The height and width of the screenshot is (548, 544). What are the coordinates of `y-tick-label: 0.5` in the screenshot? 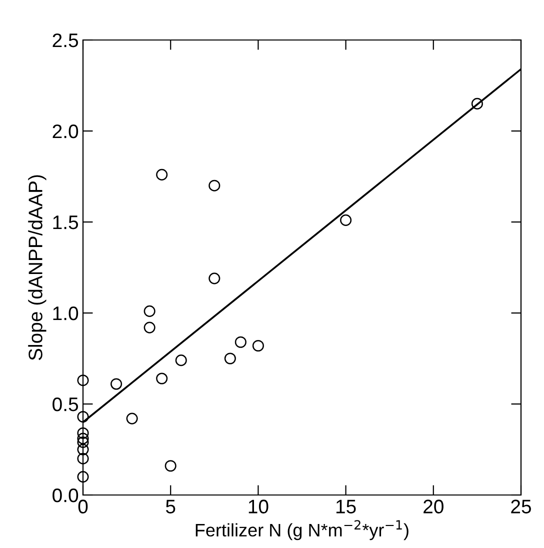 It's located at (65, 404).